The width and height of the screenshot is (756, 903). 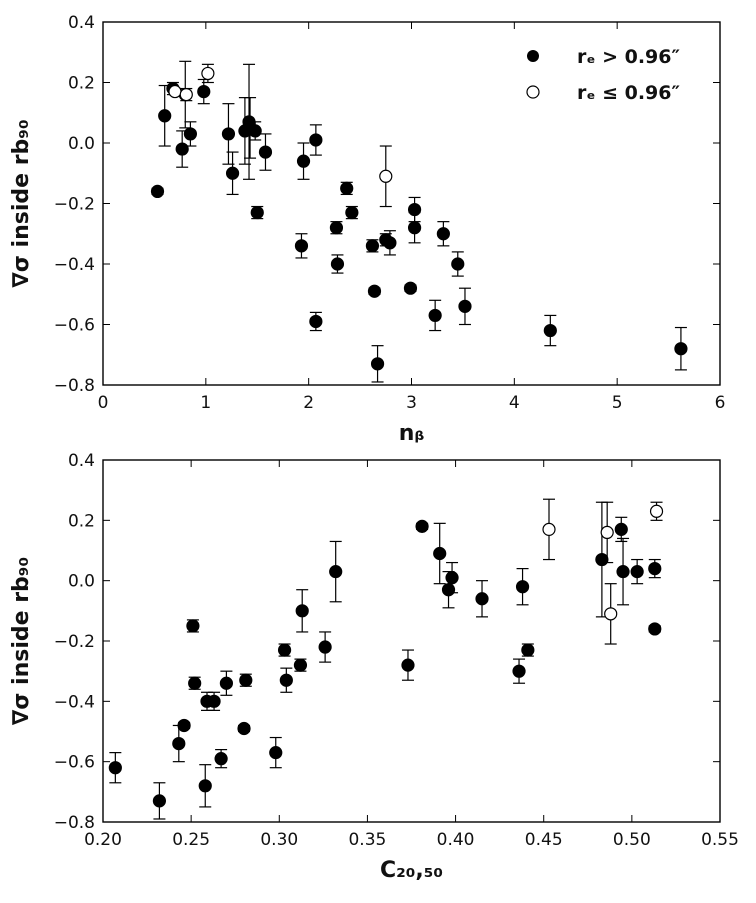 I want to click on x-tick-label: 0.30, so click(x=279, y=840).